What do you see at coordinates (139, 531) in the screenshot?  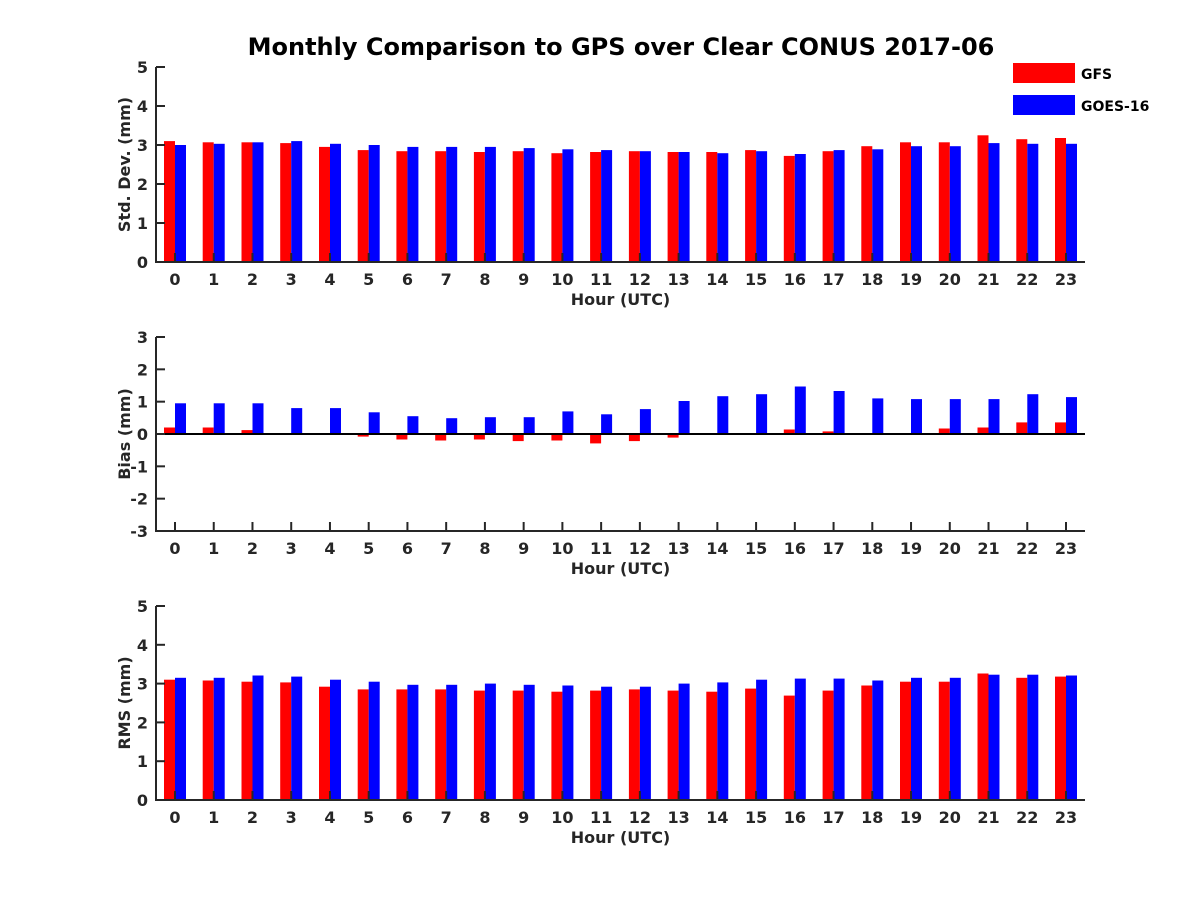 I see `bias-y-tick-label: -3` at bounding box center [139, 531].